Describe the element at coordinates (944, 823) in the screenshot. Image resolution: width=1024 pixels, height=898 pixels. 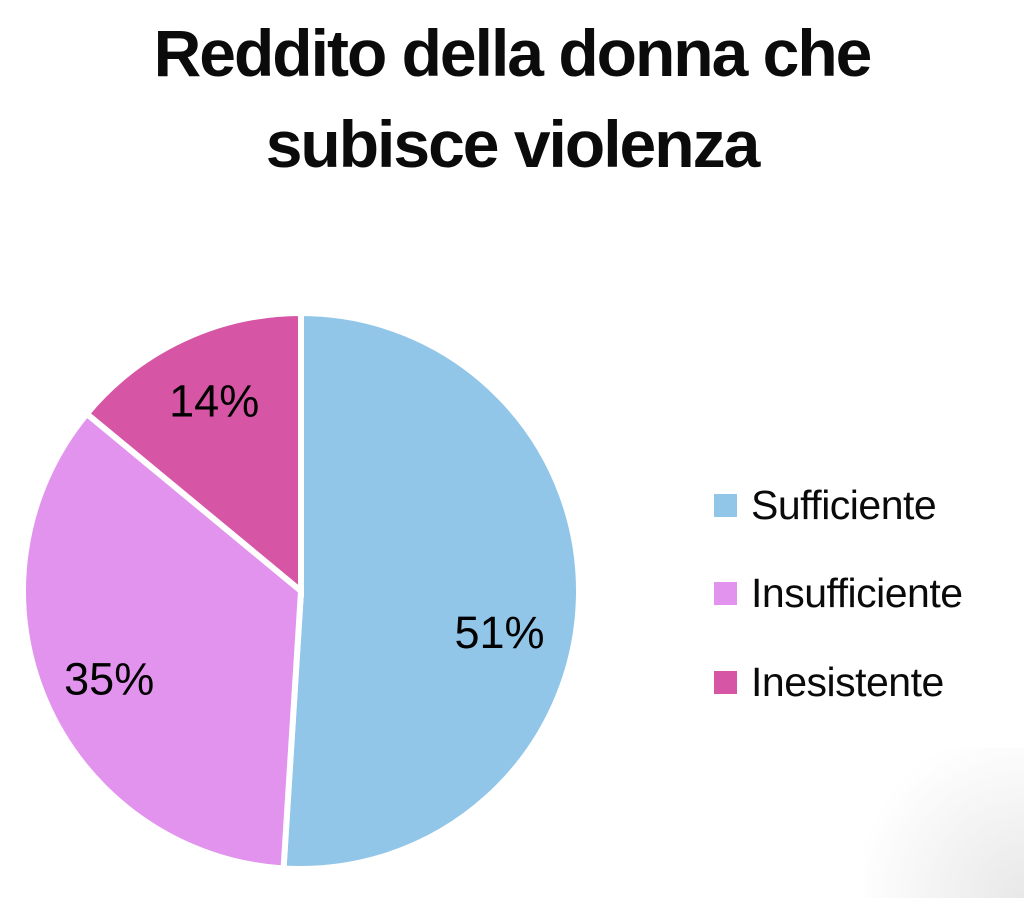
I see `corner-shade` at that location.